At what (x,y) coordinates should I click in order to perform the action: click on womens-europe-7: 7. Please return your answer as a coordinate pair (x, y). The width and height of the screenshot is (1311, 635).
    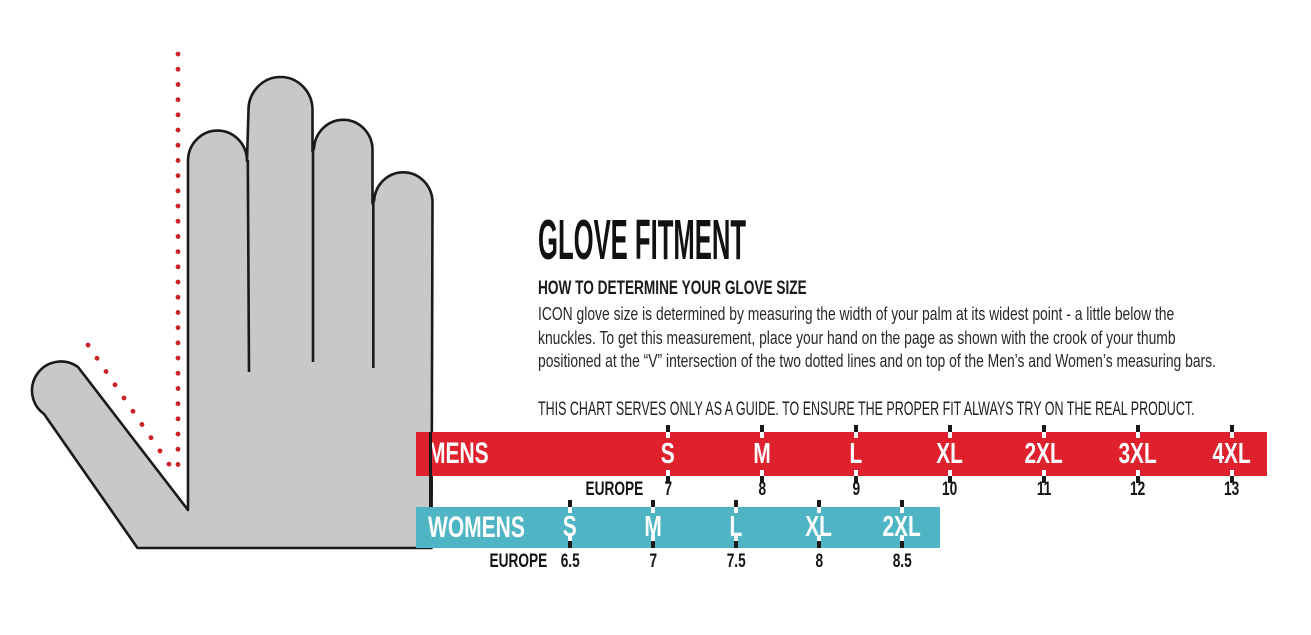
    Looking at the image, I should click on (653, 562).